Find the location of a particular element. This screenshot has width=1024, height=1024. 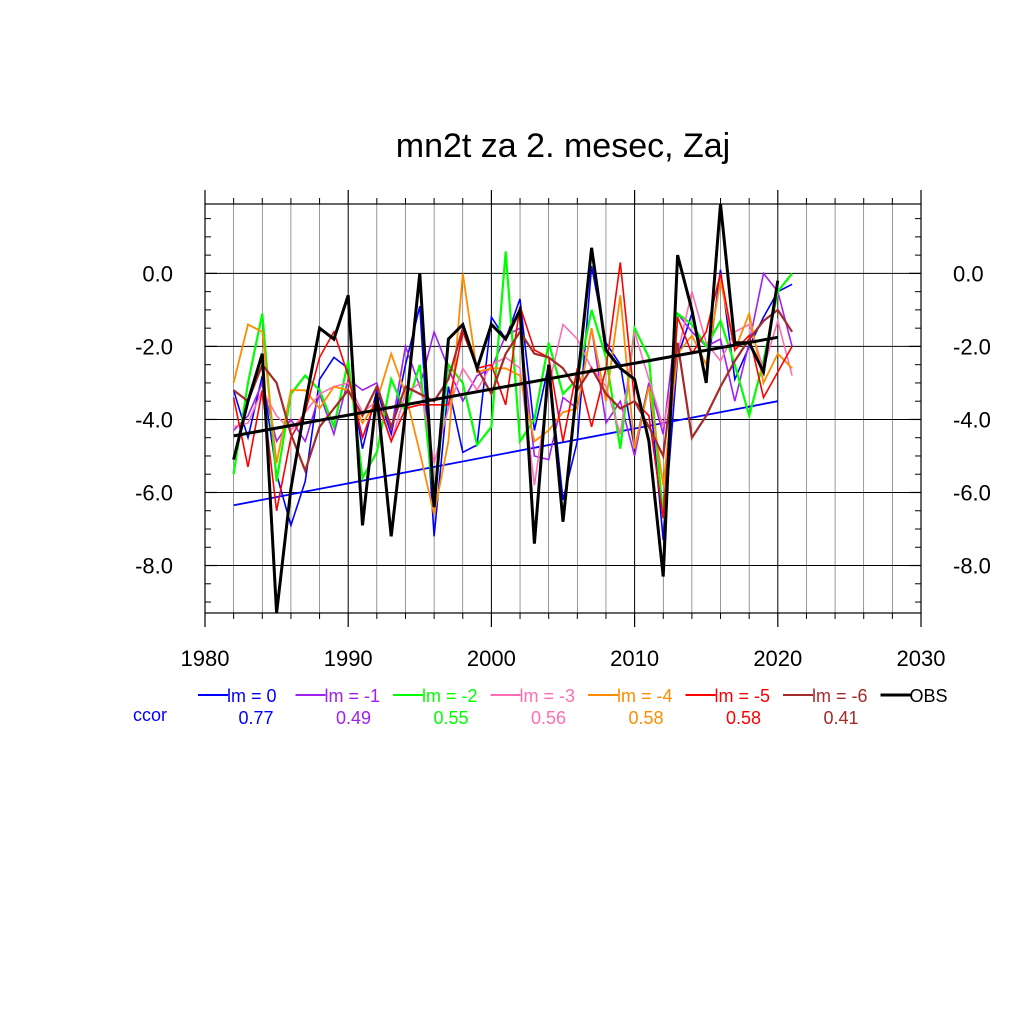

legend-label-1: lm = -1 is located at coordinates (353, 696).